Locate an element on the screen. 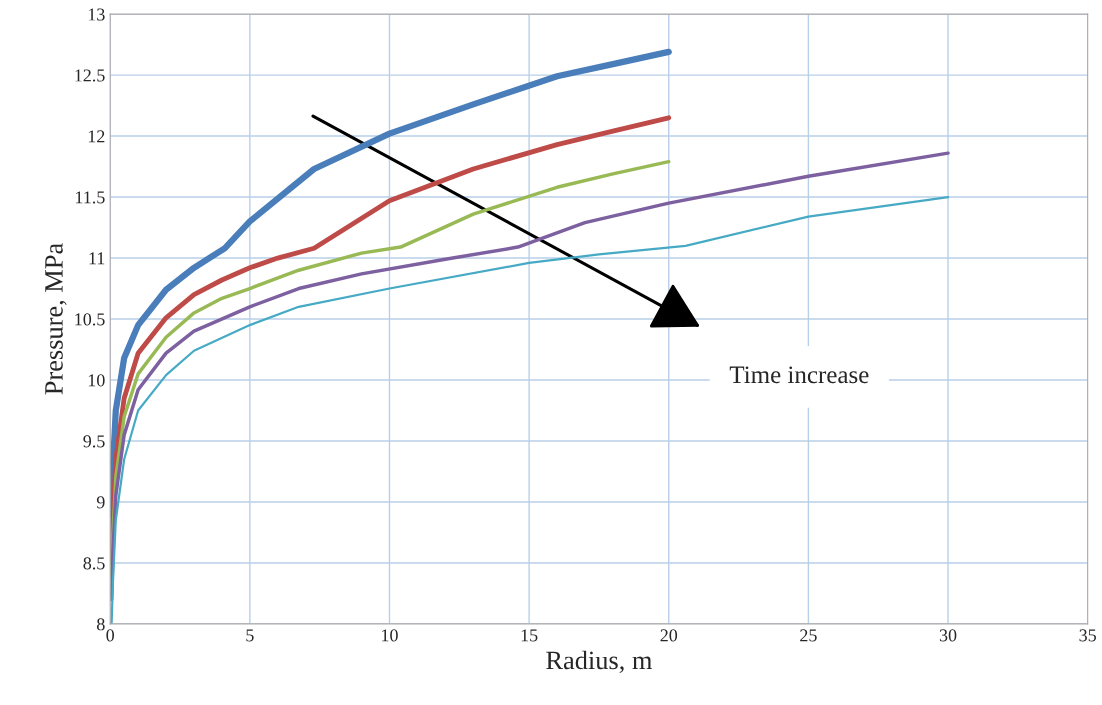 This screenshot has width=1102, height=705. y-tick-label: 10 is located at coordinates (96, 380).